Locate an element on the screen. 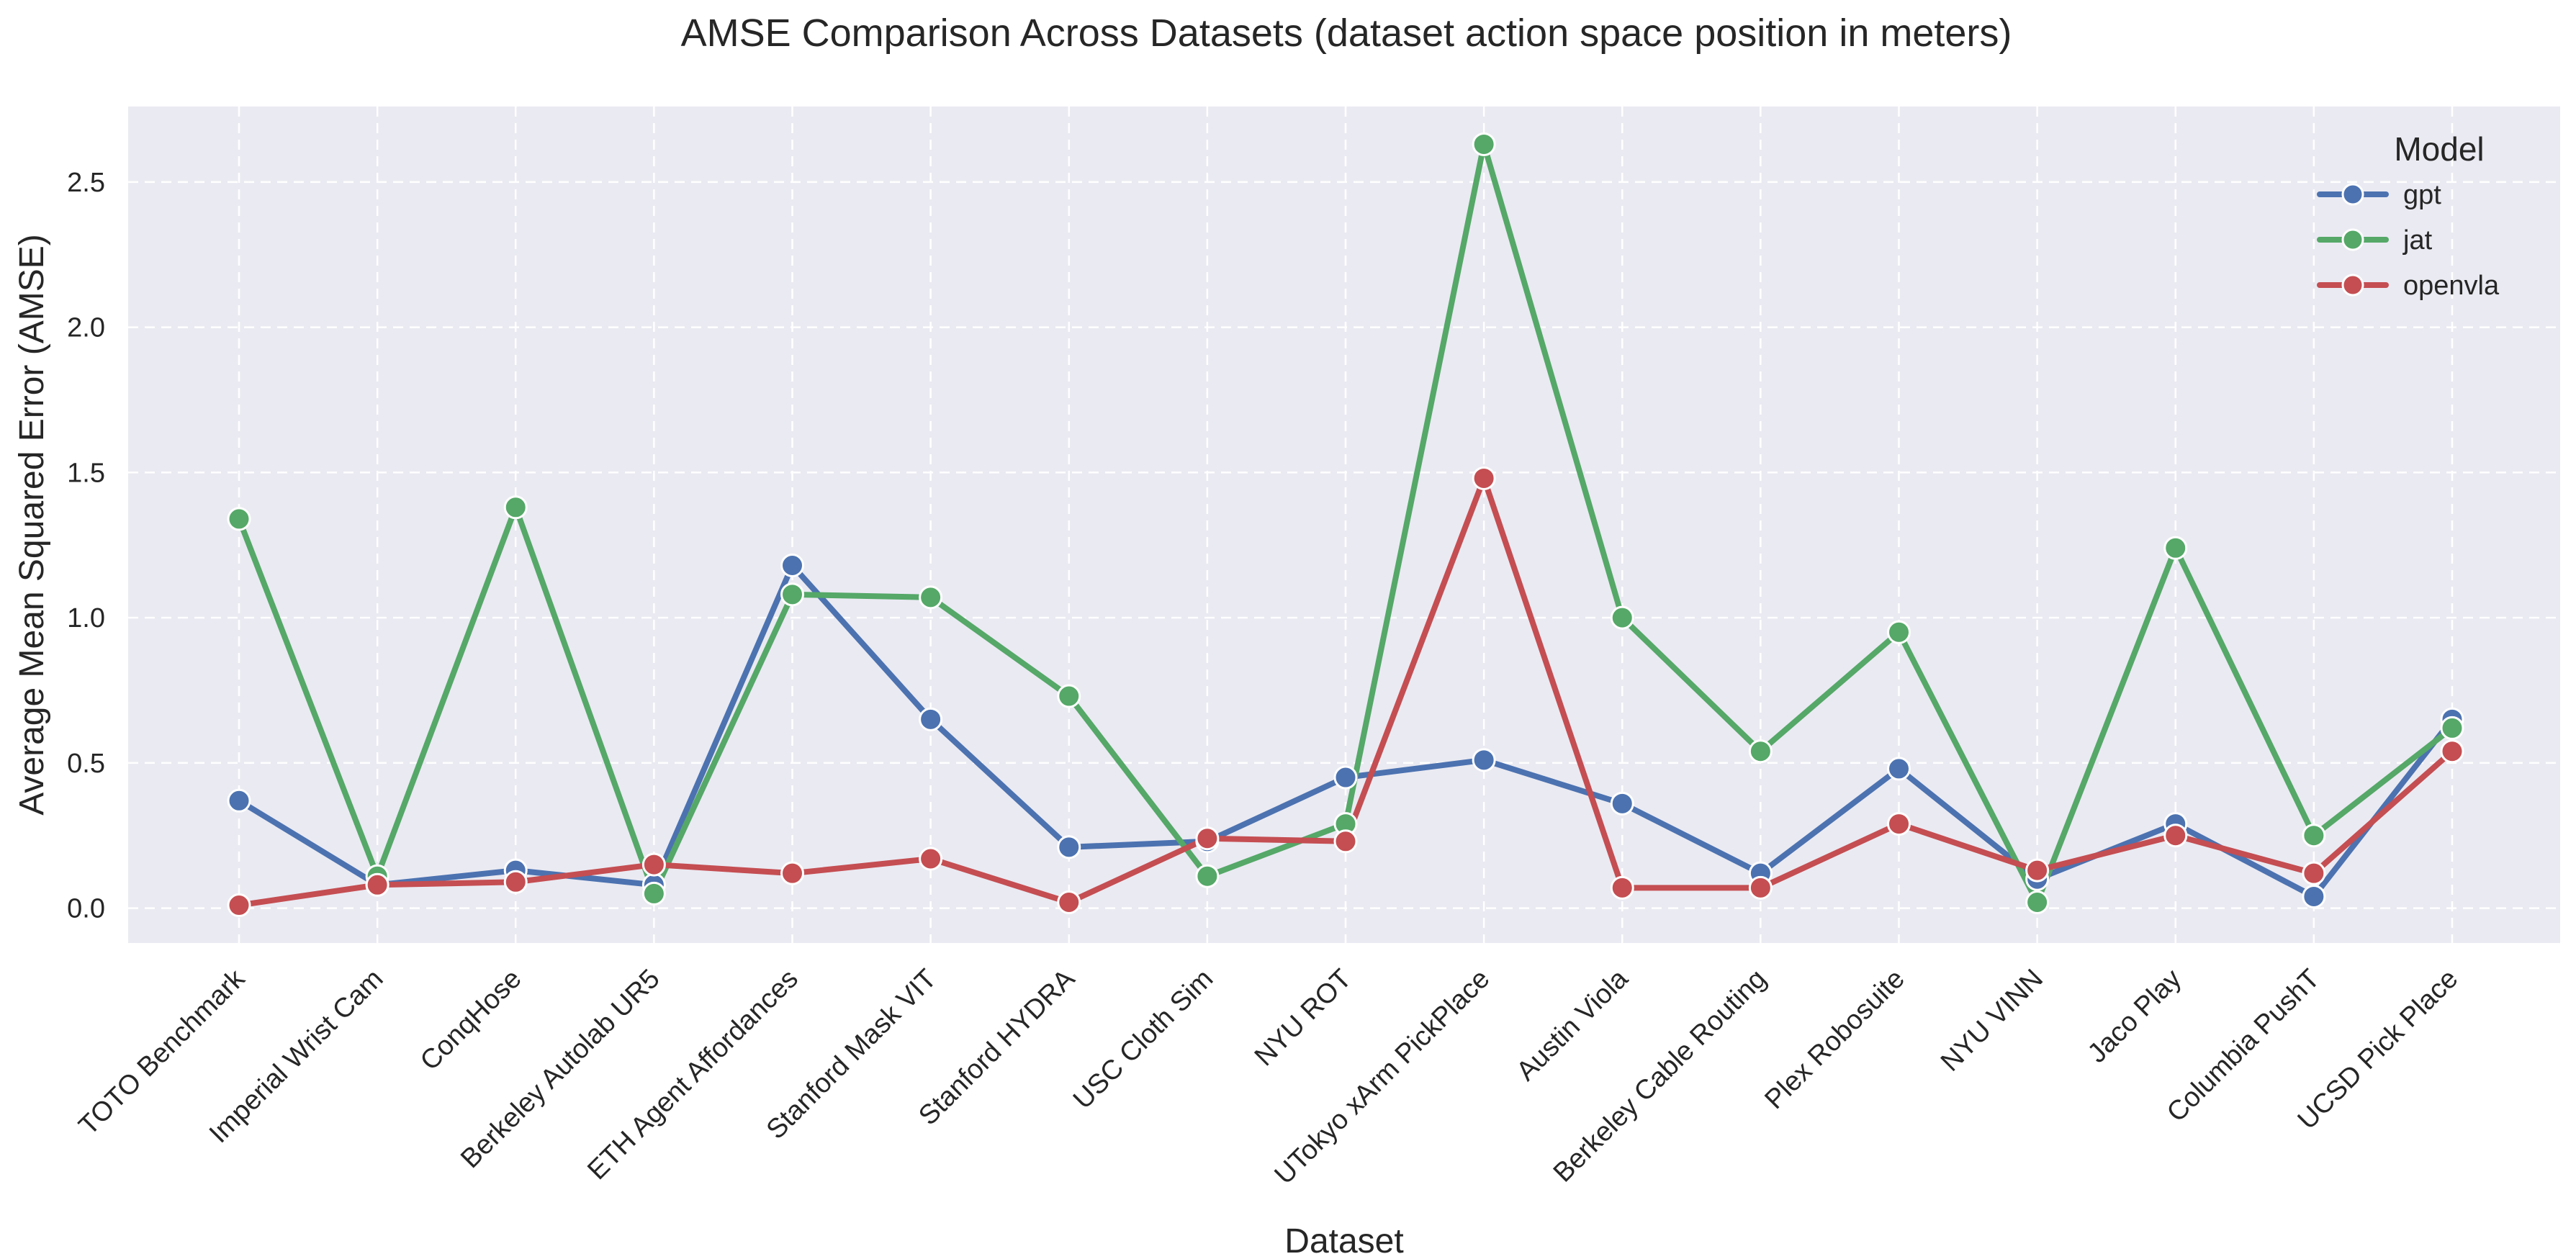 This screenshot has height=1259, width=2576. legend: Model gpt jat openvla is located at coordinates (2408, 215).